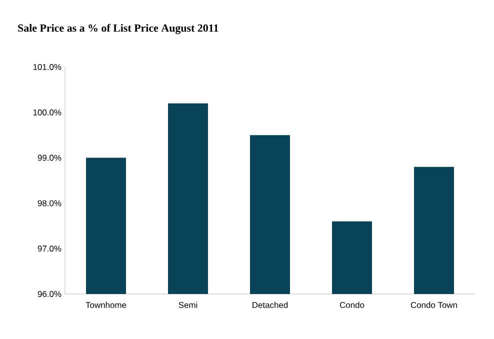 The width and height of the screenshot is (494, 339). Describe the element at coordinates (270, 305) in the screenshot. I see `x-tick-label: Detached` at that location.